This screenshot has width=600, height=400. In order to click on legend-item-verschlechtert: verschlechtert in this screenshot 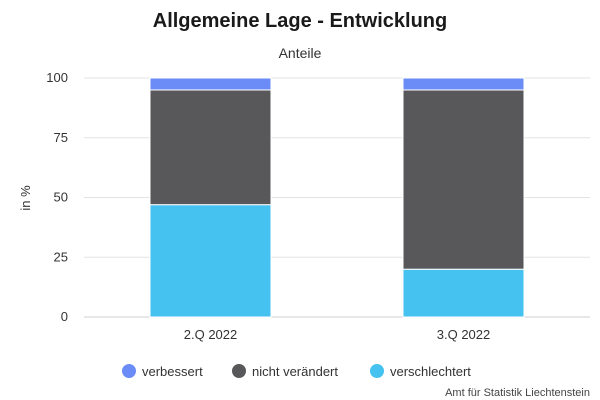, I will do `click(420, 371)`.